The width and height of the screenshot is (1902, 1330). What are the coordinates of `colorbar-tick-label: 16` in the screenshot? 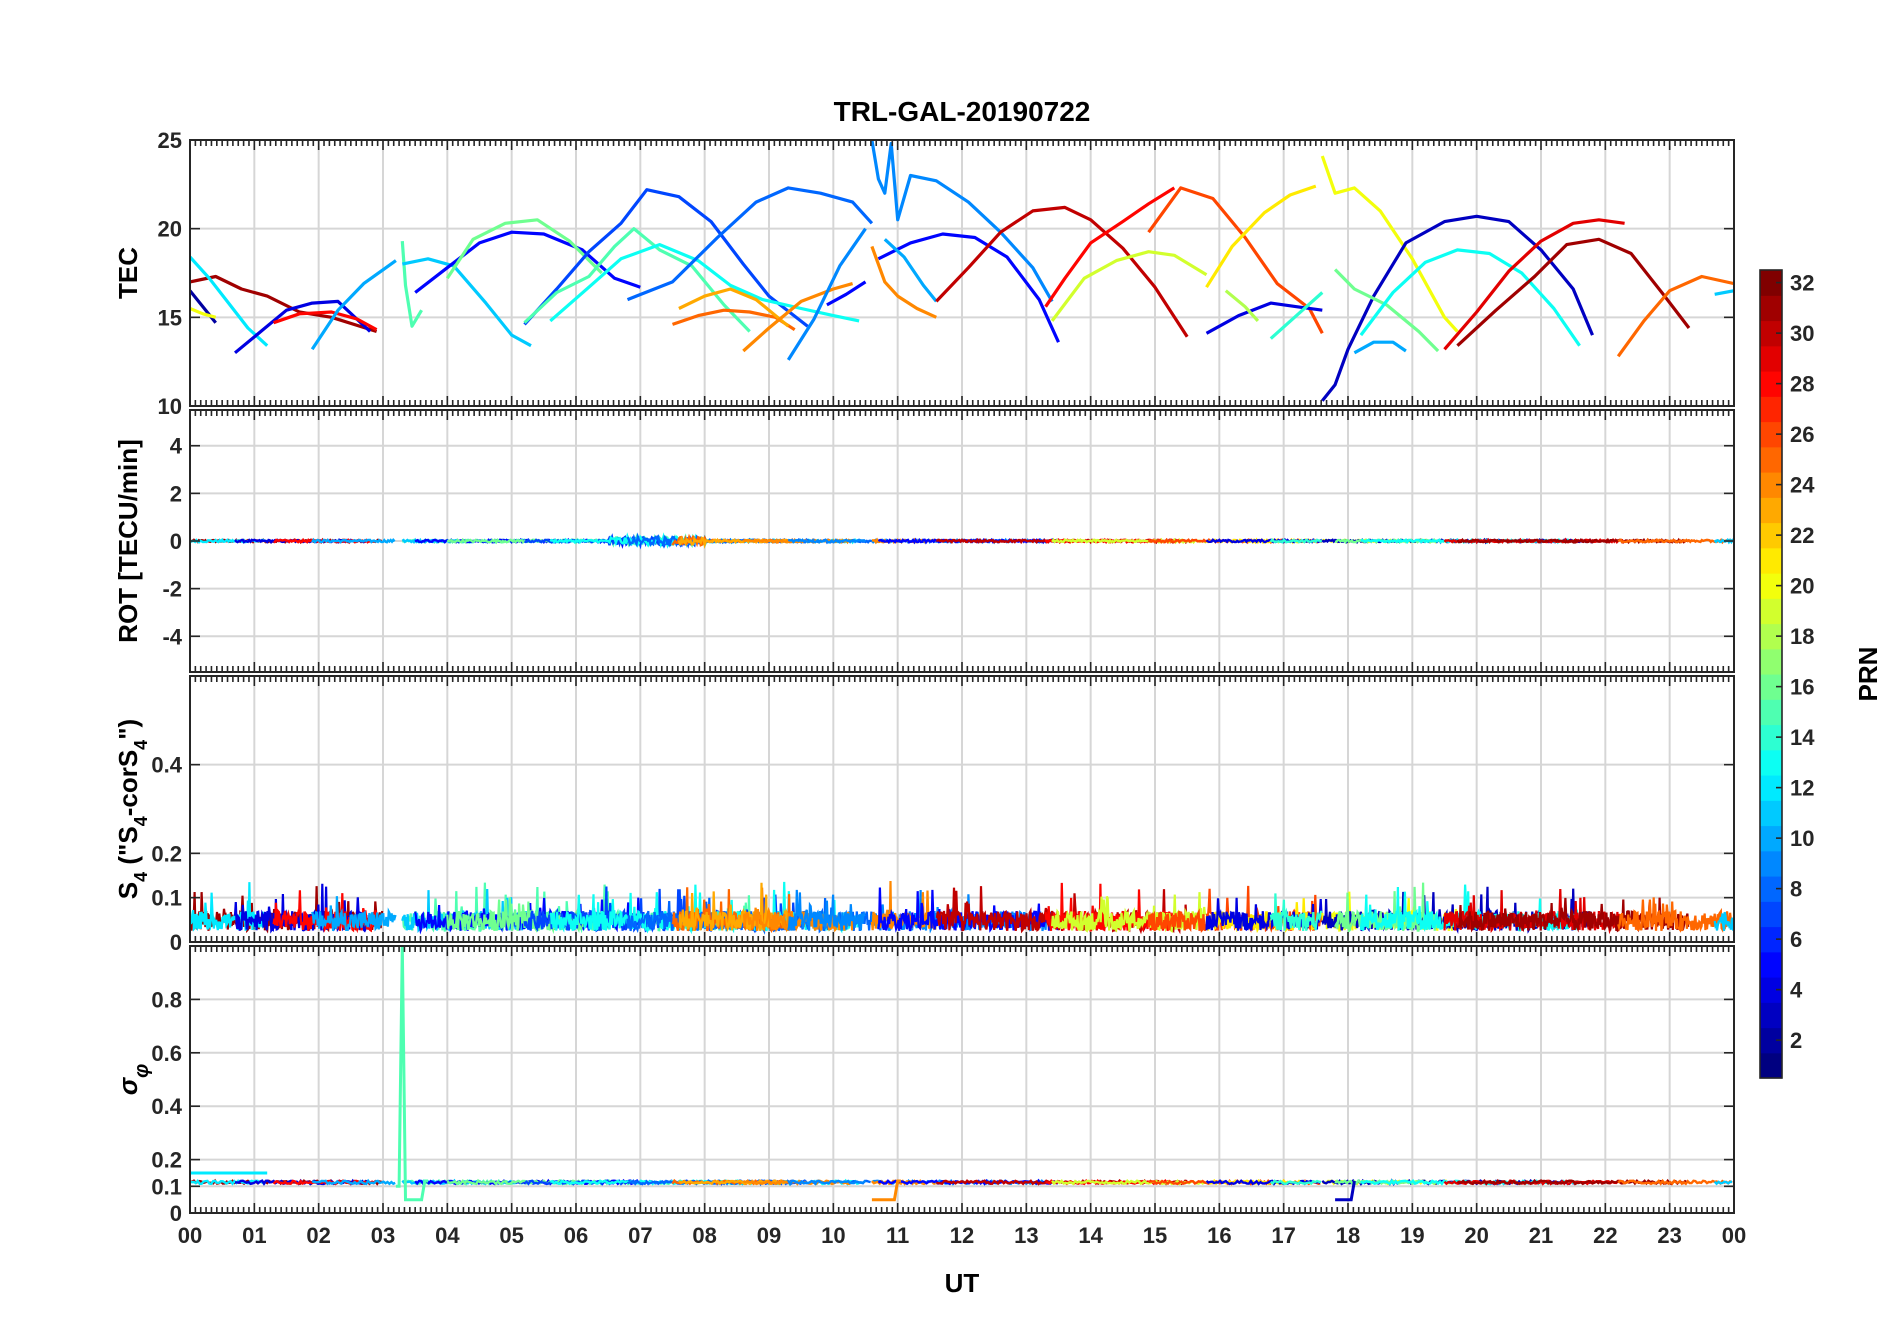 It's located at (1802, 687).